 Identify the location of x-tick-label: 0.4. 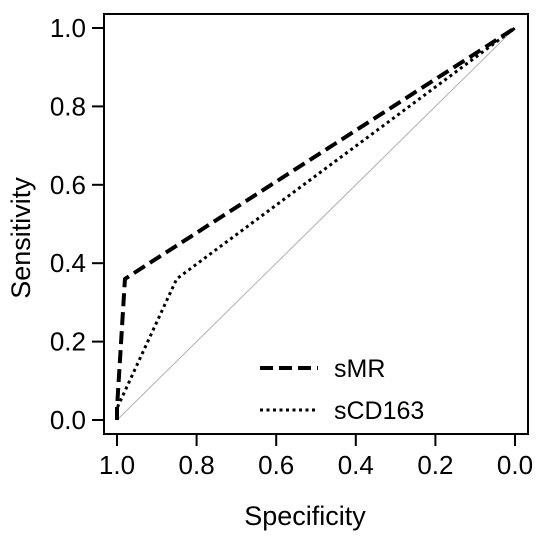
(356, 465).